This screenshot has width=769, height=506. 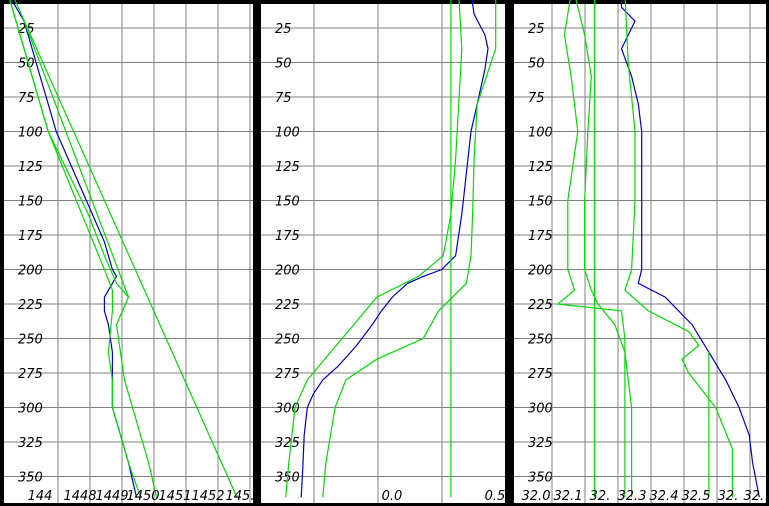 What do you see at coordinates (240, 496) in the screenshot?
I see `x-tick-label: 145.` at bounding box center [240, 496].